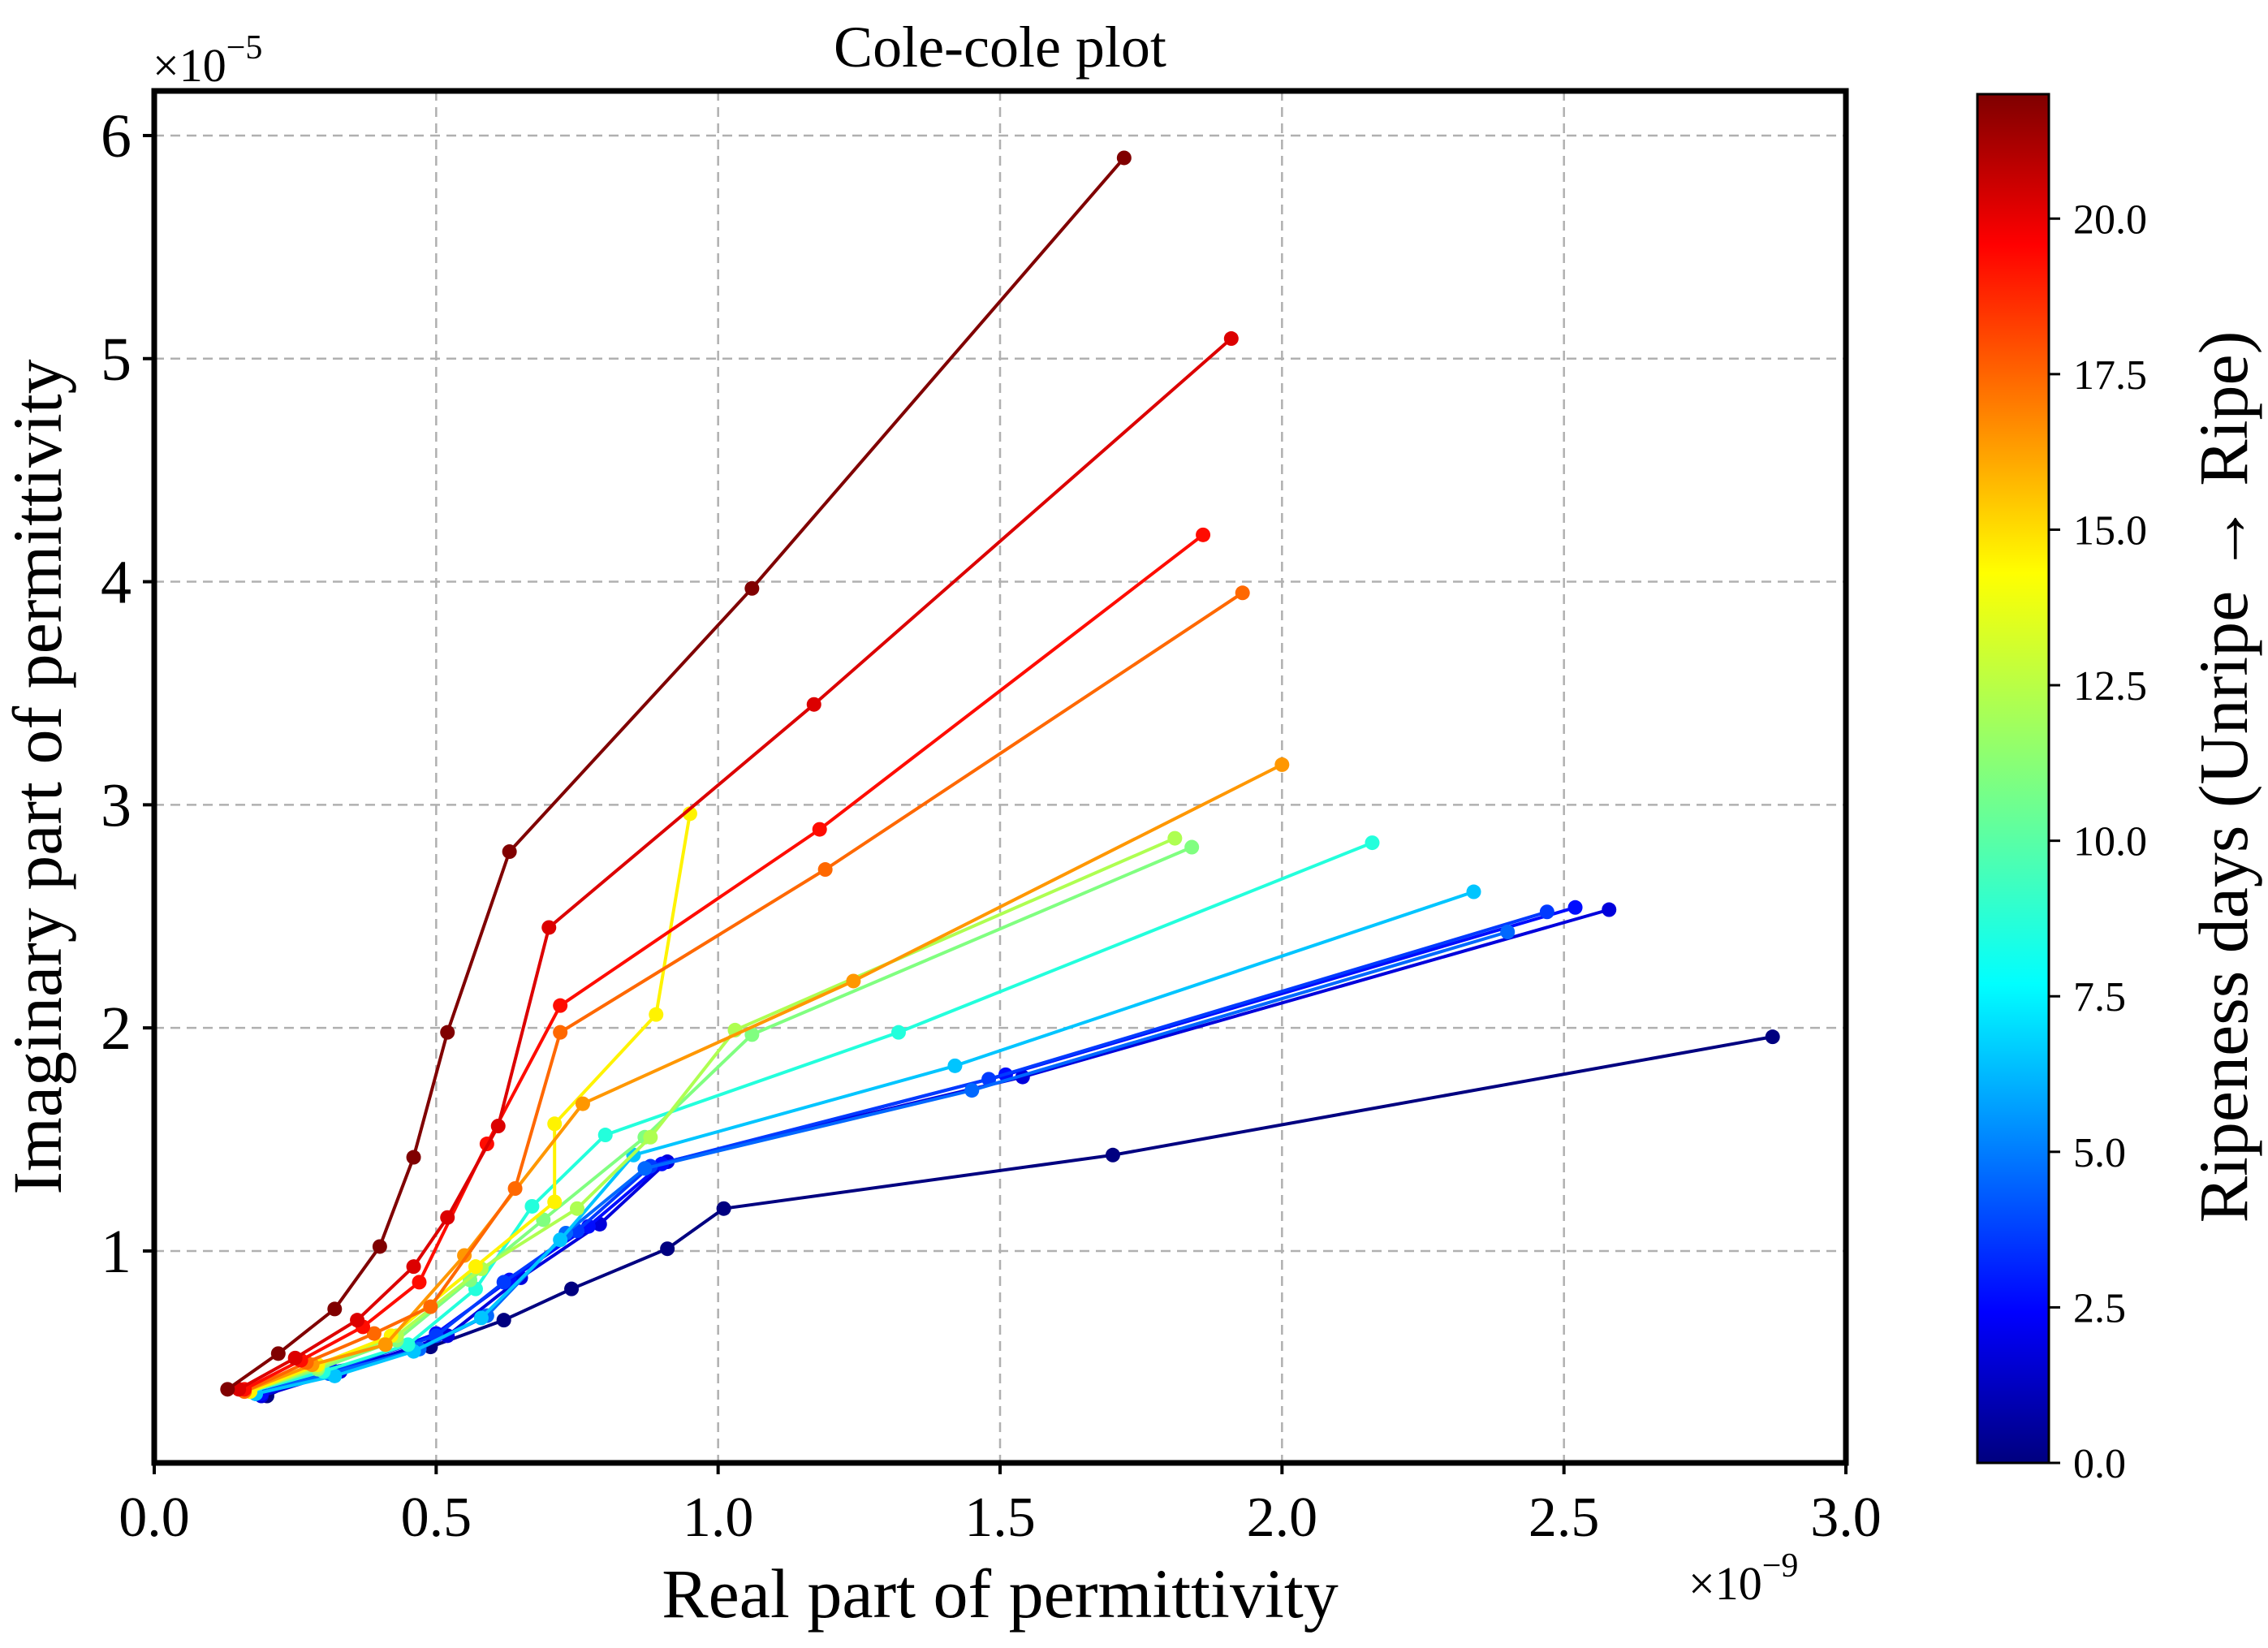 This screenshot has width=2268, height=1648. Describe the element at coordinates (116, 805) in the screenshot. I see `y-tick-label: 3` at that location.